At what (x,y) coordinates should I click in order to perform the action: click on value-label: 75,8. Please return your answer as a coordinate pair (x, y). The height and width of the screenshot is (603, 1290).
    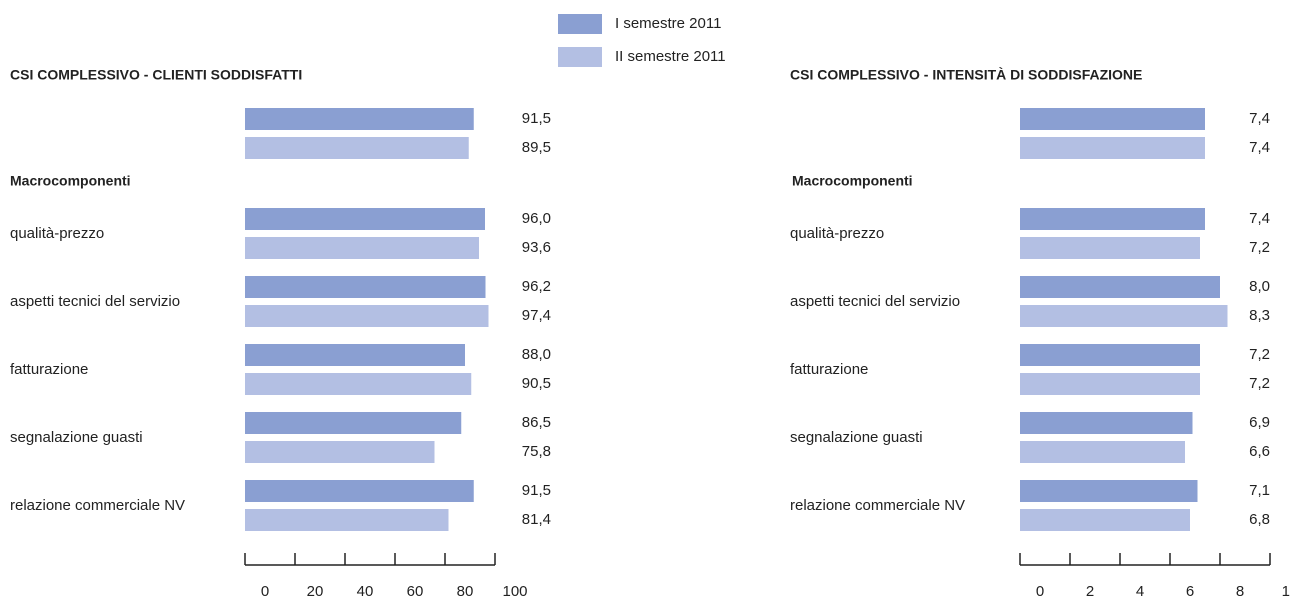
    Looking at the image, I should click on (536, 451).